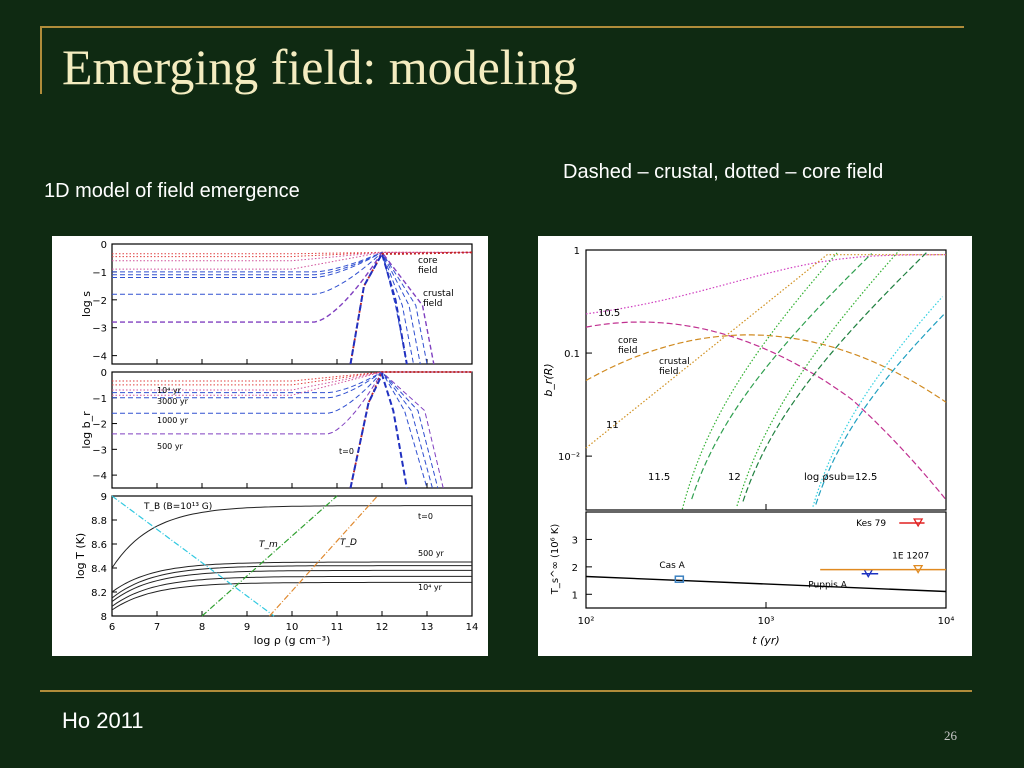 Image resolution: width=1024 pixels, height=768 pixels. I want to click on panel-b-tick-label: −3, so click(99, 450).